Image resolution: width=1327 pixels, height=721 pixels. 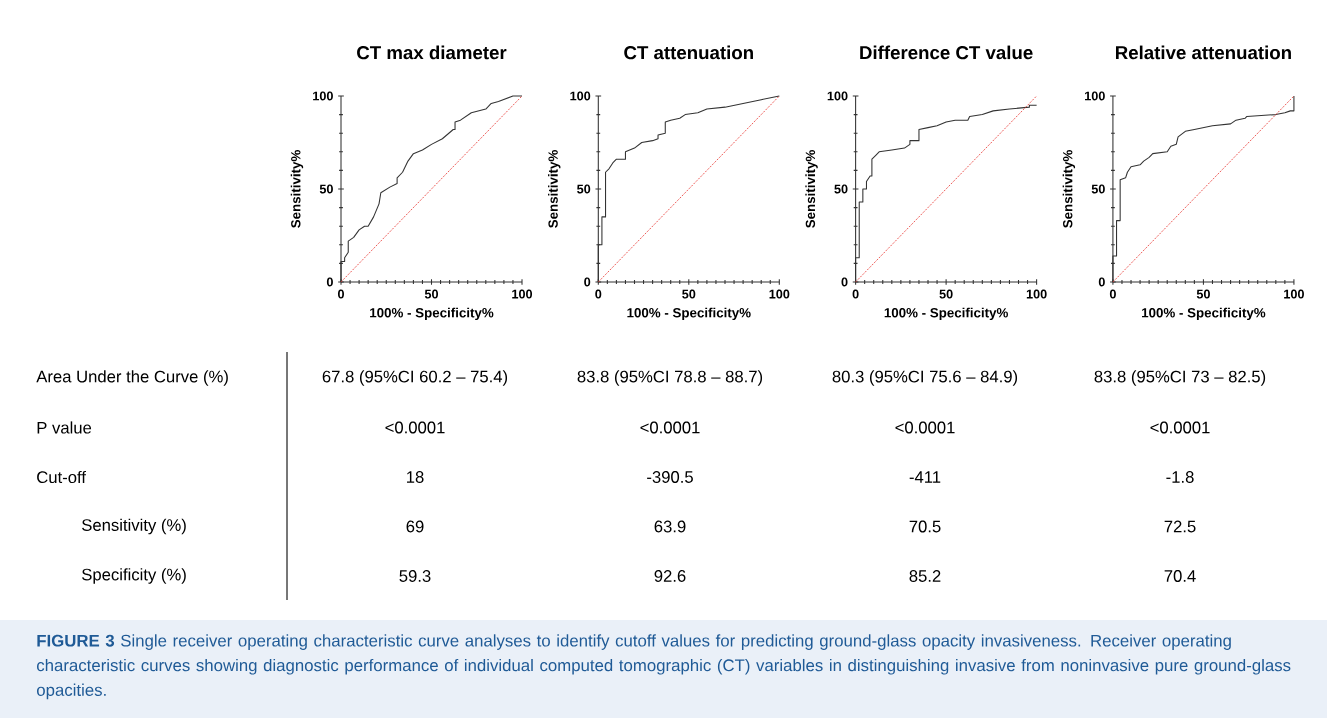 What do you see at coordinates (132, 378) in the screenshot?
I see `text: Area Under the Curve (%)` at bounding box center [132, 378].